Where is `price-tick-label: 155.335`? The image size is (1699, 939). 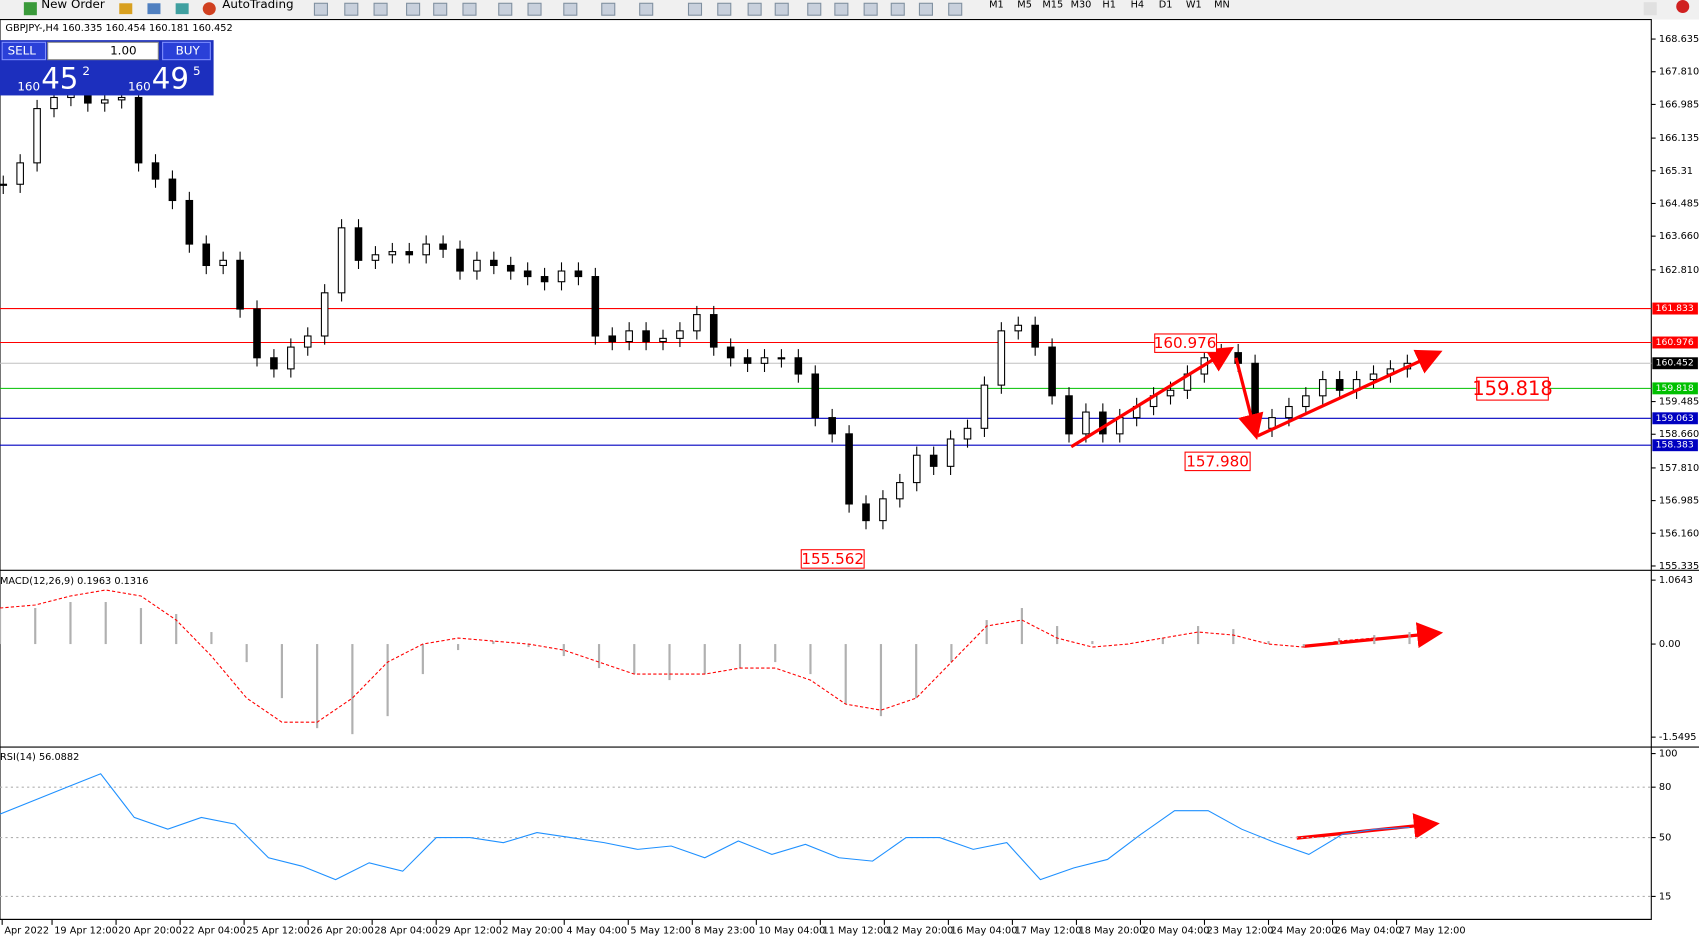 price-tick-label: 155.335 is located at coordinates (1679, 566).